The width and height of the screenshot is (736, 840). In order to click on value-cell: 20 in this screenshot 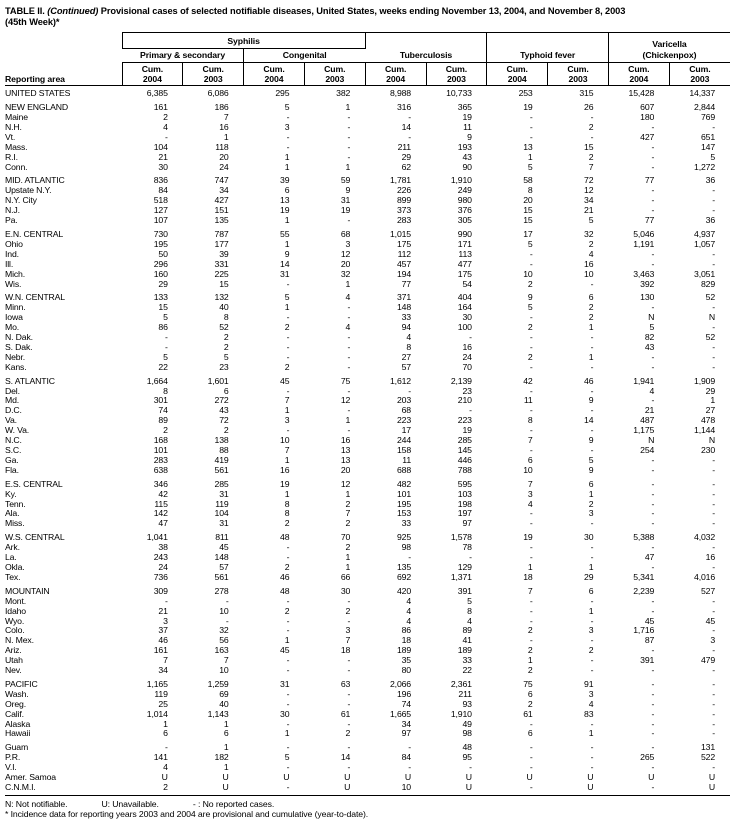, I will do `click(224, 156)`.